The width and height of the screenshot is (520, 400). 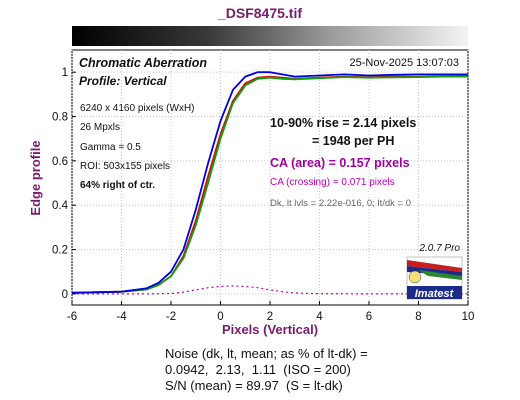 I want to click on noise-line-3: S/N (mean) = 89.97 (S = lt-dk), so click(x=254, y=385).